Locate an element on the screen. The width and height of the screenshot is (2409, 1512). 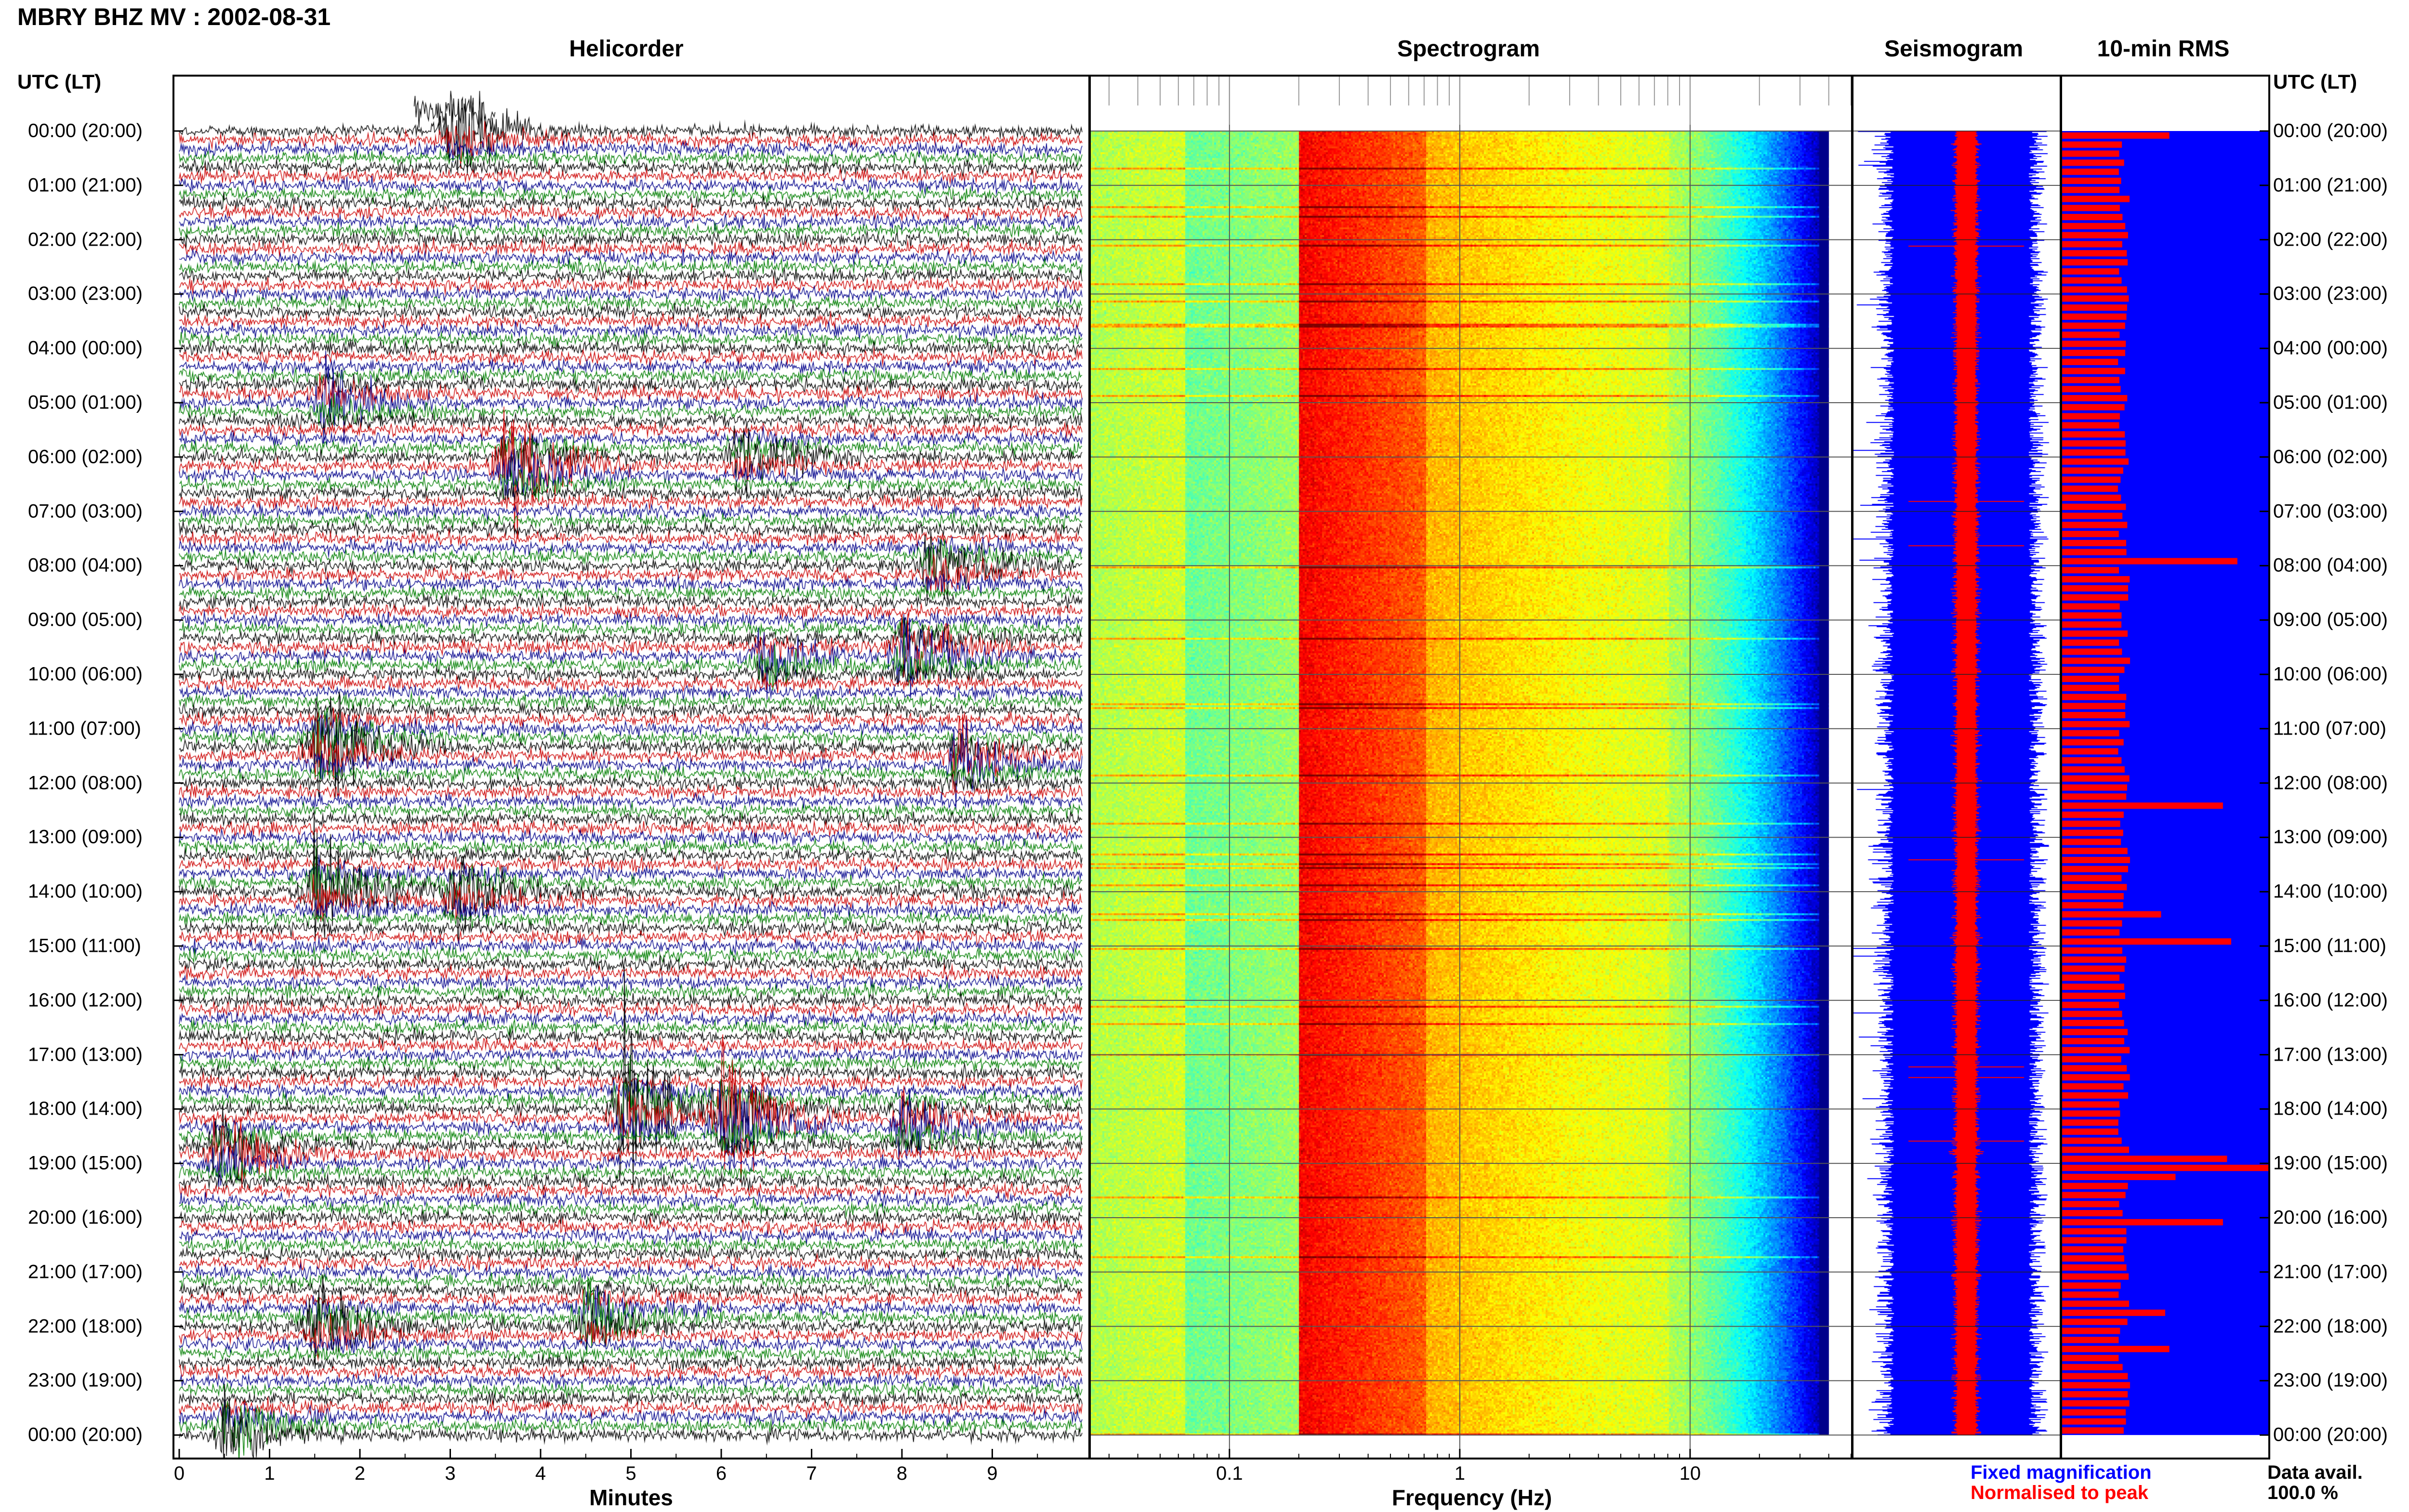
helicorder-x-tick-label: 4 is located at coordinates (541, 1473).